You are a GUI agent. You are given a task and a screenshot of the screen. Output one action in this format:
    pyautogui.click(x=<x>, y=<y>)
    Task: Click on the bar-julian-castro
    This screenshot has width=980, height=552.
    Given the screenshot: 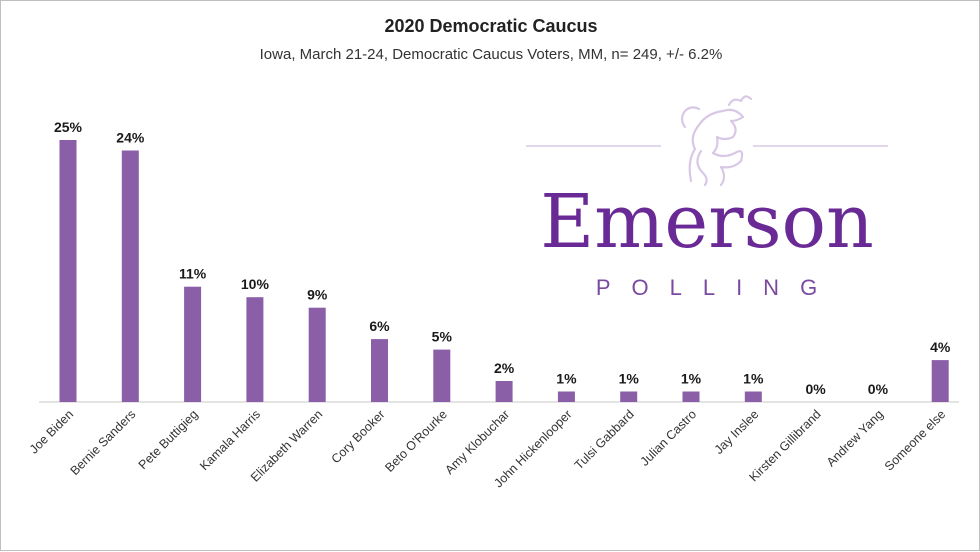 What is the action you would take?
    pyautogui.click(x=691, y=396)
    